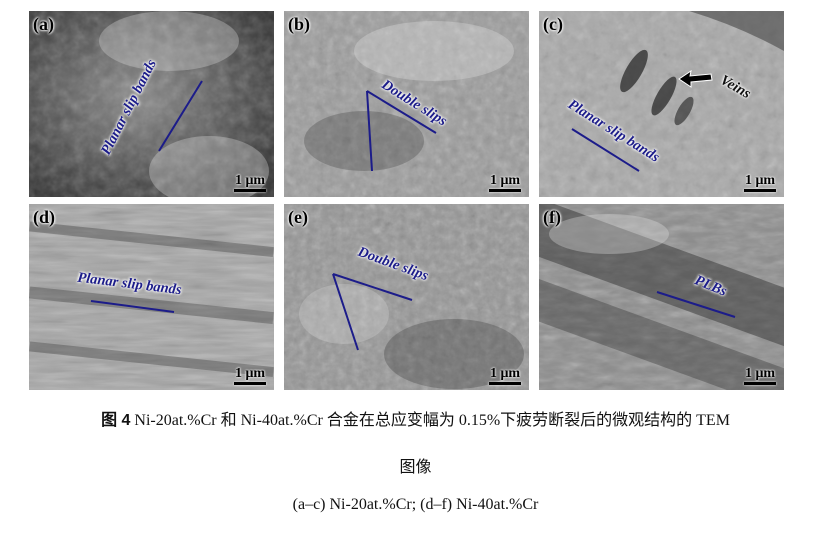 Image resolution: width=831 pixels, height=536 pixels. What do you see at coordinates (299, 24) in the screenshot?
I see `panel-label: (b)` at bounding box center [299, 24].